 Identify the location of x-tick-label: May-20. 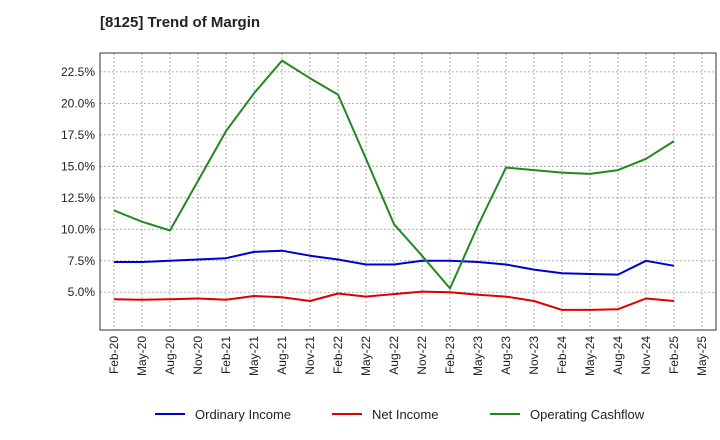
(142, 356).